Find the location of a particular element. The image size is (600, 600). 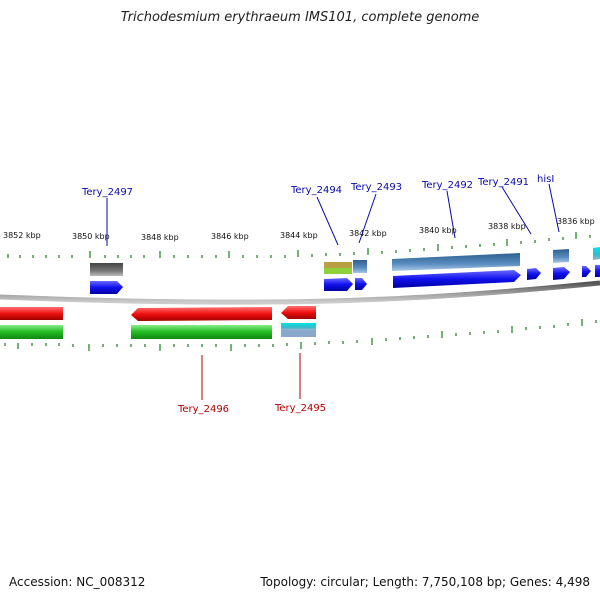

feature-track-lower is located at coordinates (158, 331).